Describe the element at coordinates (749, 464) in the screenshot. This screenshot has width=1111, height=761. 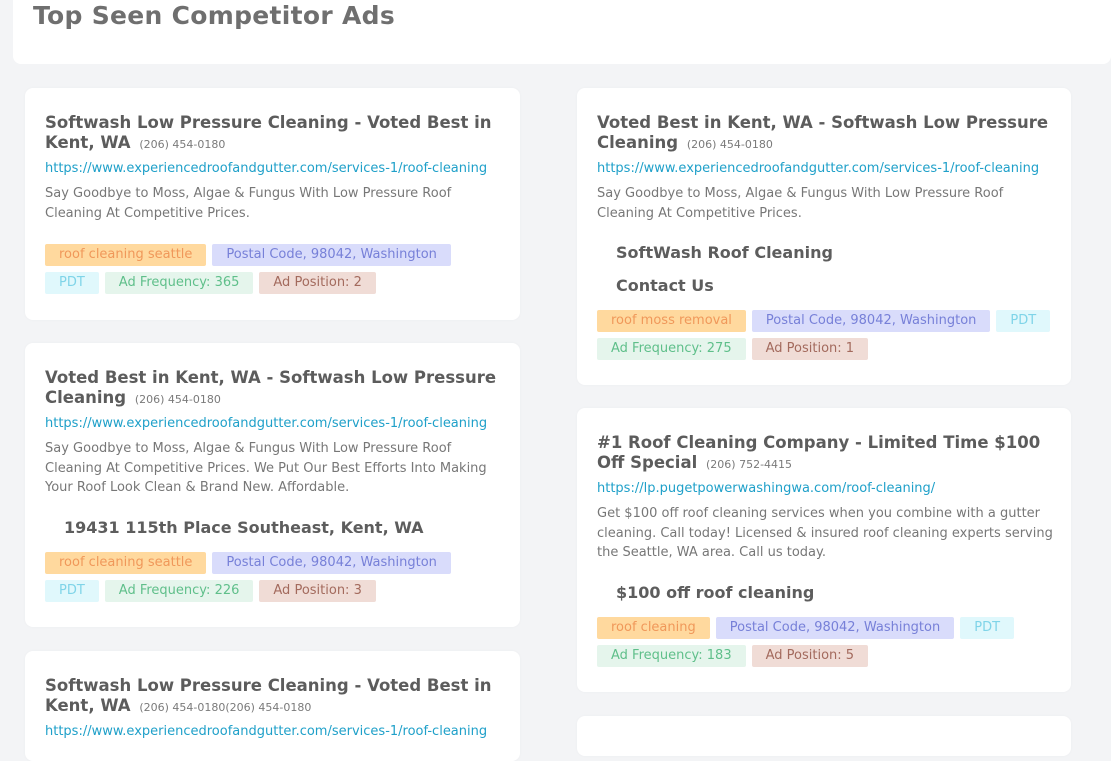
I see `ad-phone: (206) 752-4415` at that location.